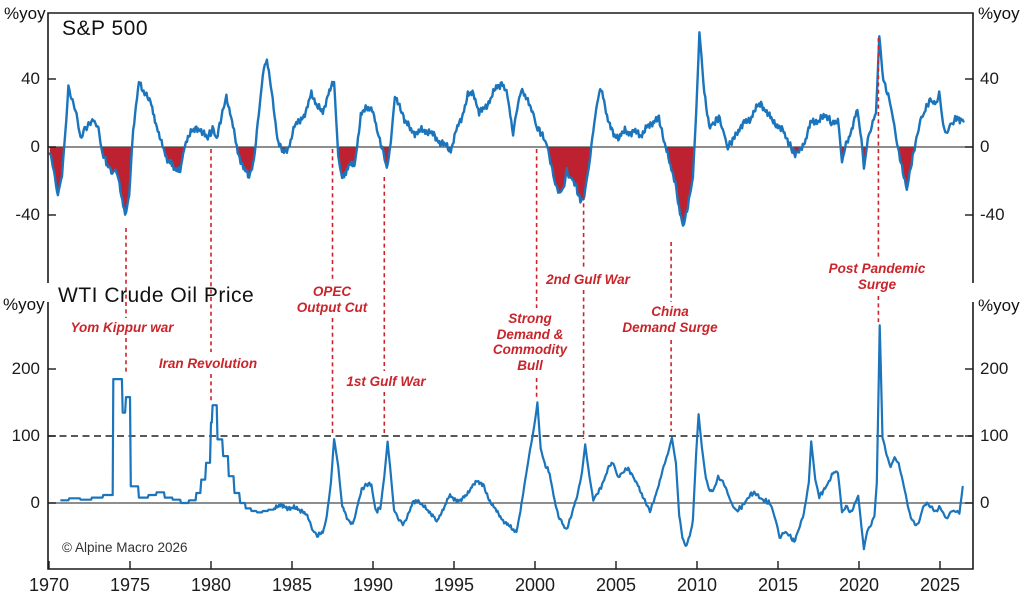 This screenshot has height=606, width=1024. What do you see at coordinates (616, 585) in the screenshot?
I see `x-tick-label: 2005` at bounding box center [616, 585].